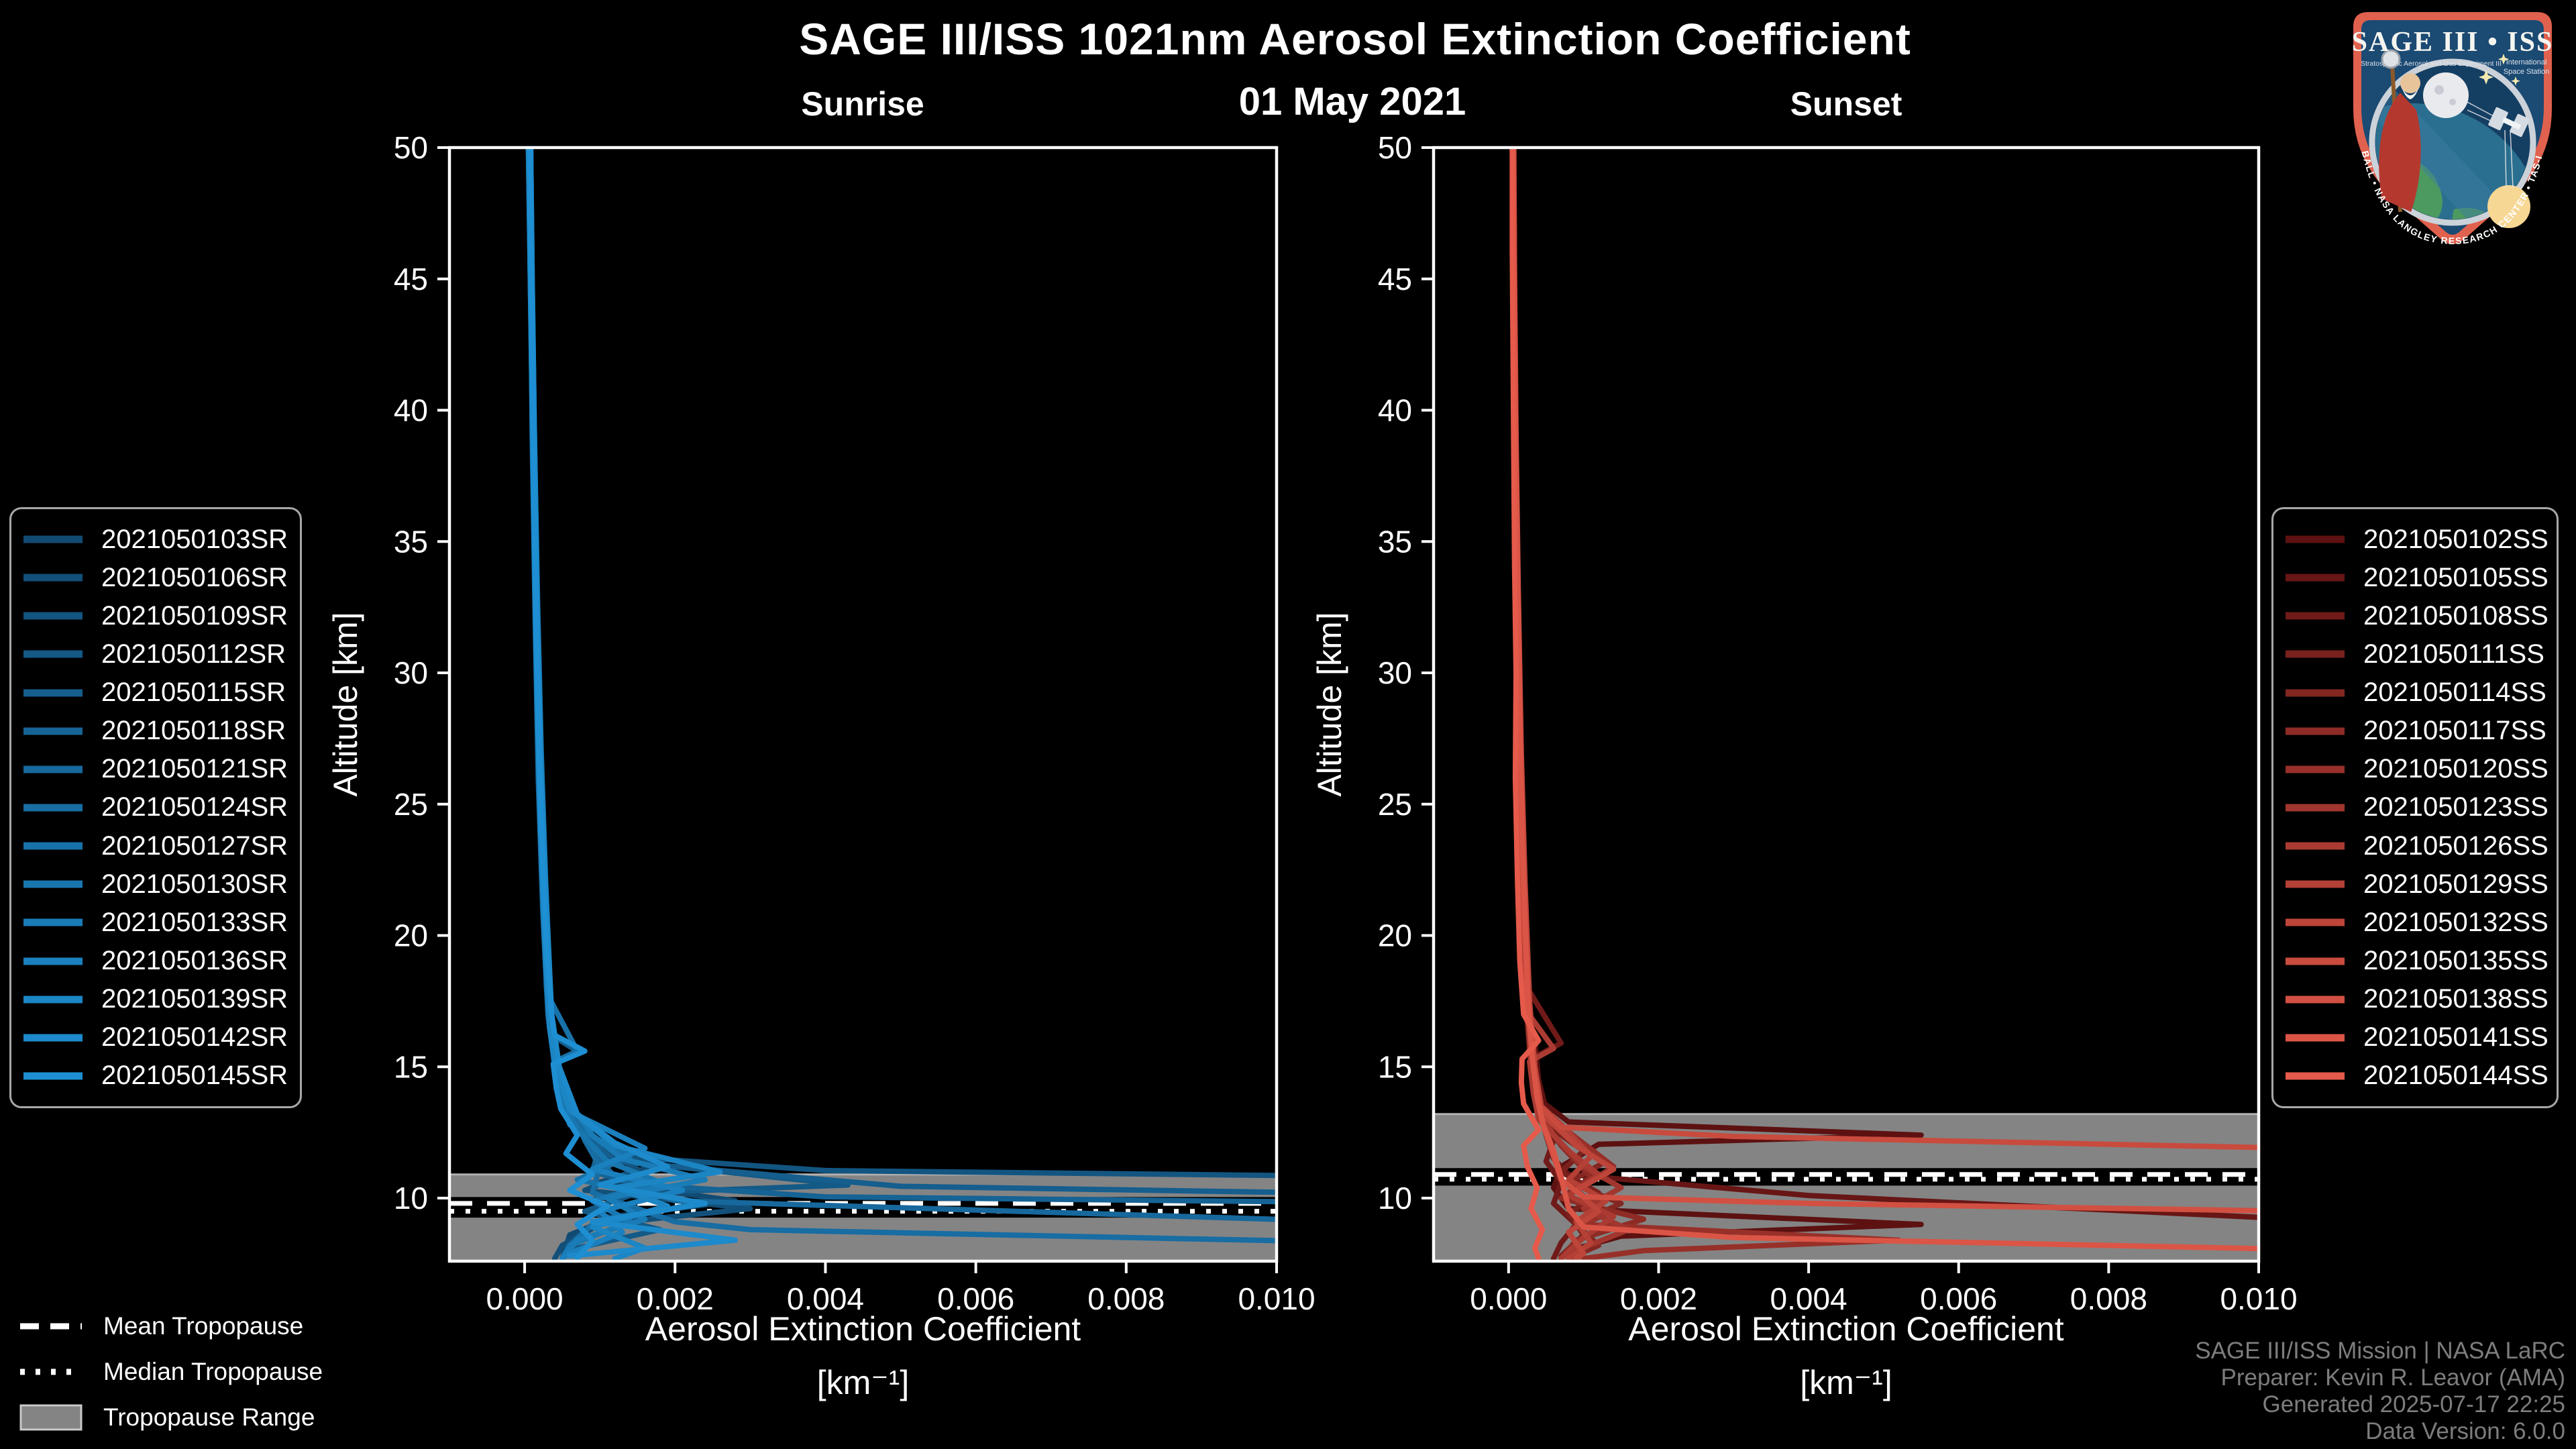 The height and width of the screenshot is (1449, 2576). Describe the element at coordinates (1559, 704) in the screenshot. I see `series-line-2021050129SS` at that location.